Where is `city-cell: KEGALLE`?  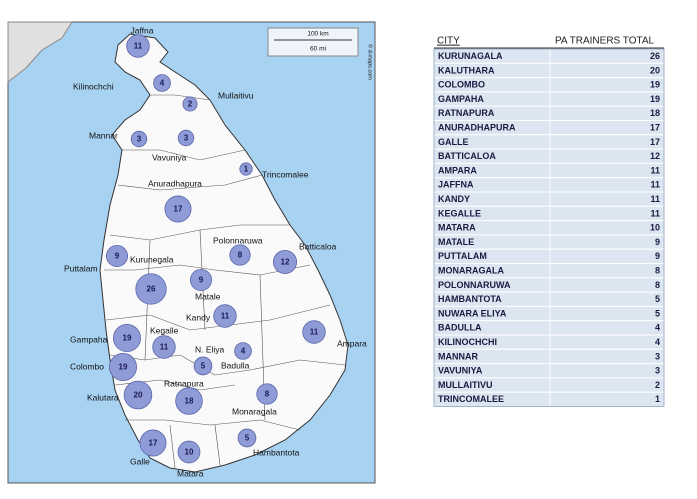
city-cell: KEGALLE is located at coordinates (459, 213).